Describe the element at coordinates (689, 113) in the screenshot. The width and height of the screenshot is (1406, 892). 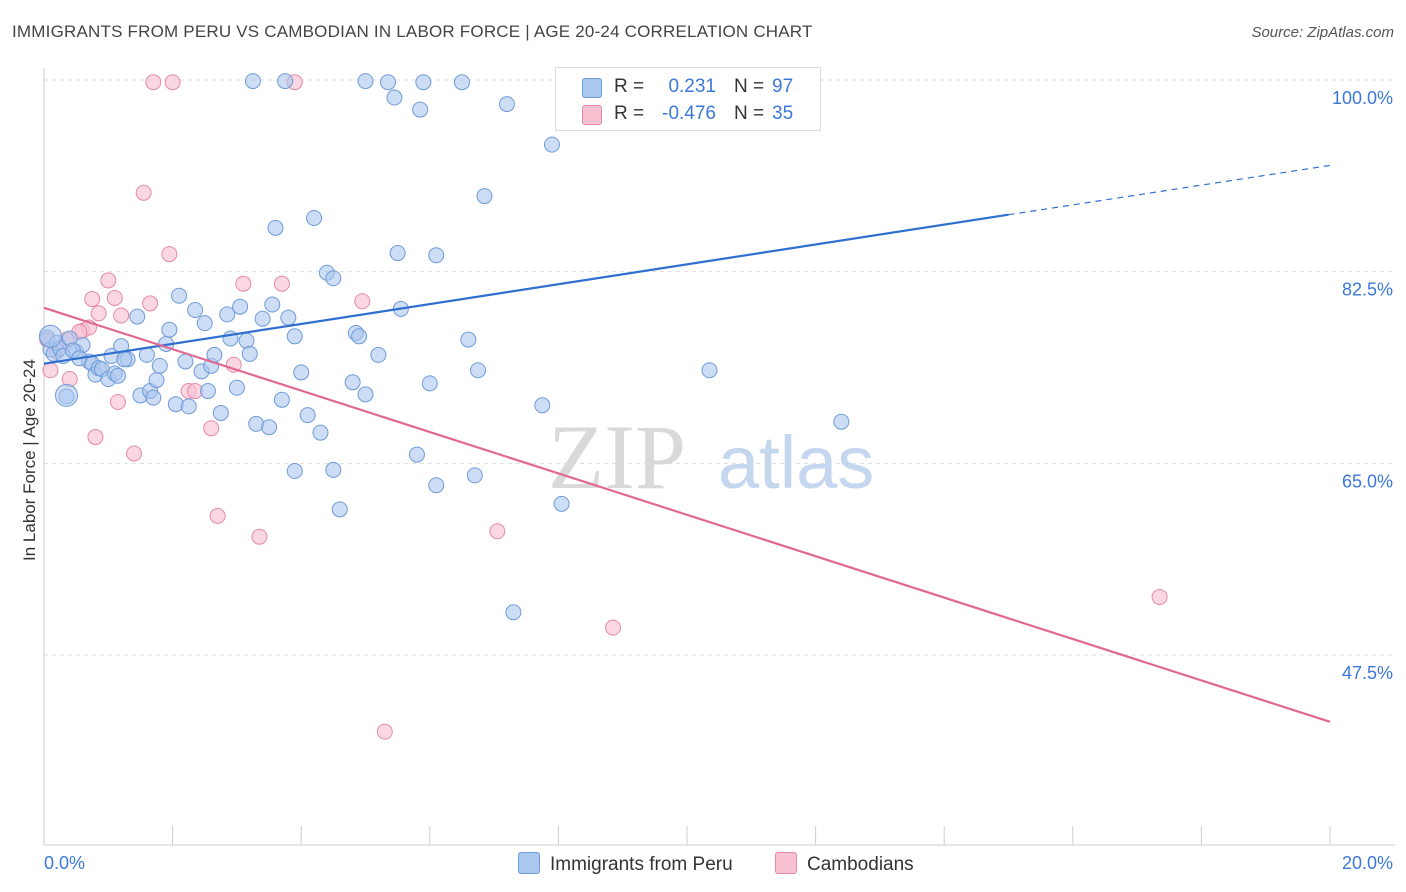
I see `legend-r-value: -0.476` at that location.